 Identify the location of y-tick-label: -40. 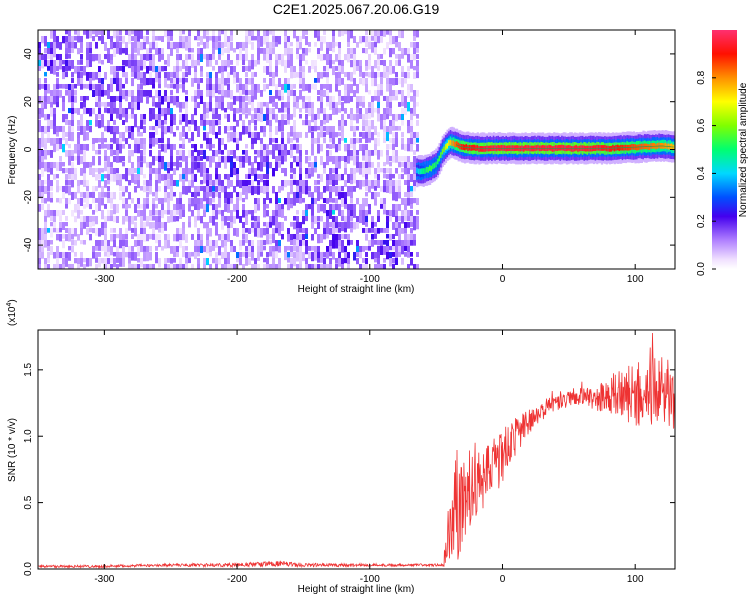
(28, 244).